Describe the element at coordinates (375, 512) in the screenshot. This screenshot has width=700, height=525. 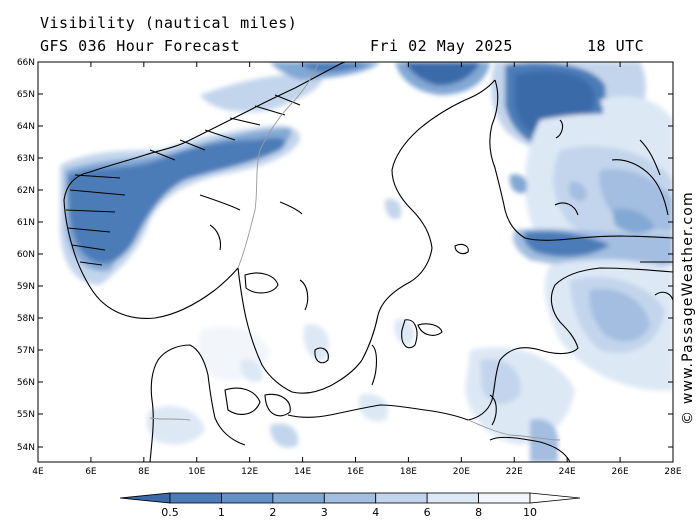
I see `colorbar-label: 4` at that location.